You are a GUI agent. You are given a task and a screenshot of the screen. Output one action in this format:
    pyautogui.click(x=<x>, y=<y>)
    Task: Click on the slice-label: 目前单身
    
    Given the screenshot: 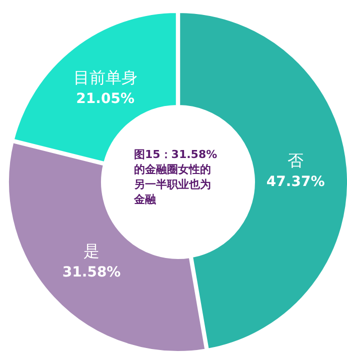 What is the action you would take?
    pyautogui.click(x=105, y=78)
    